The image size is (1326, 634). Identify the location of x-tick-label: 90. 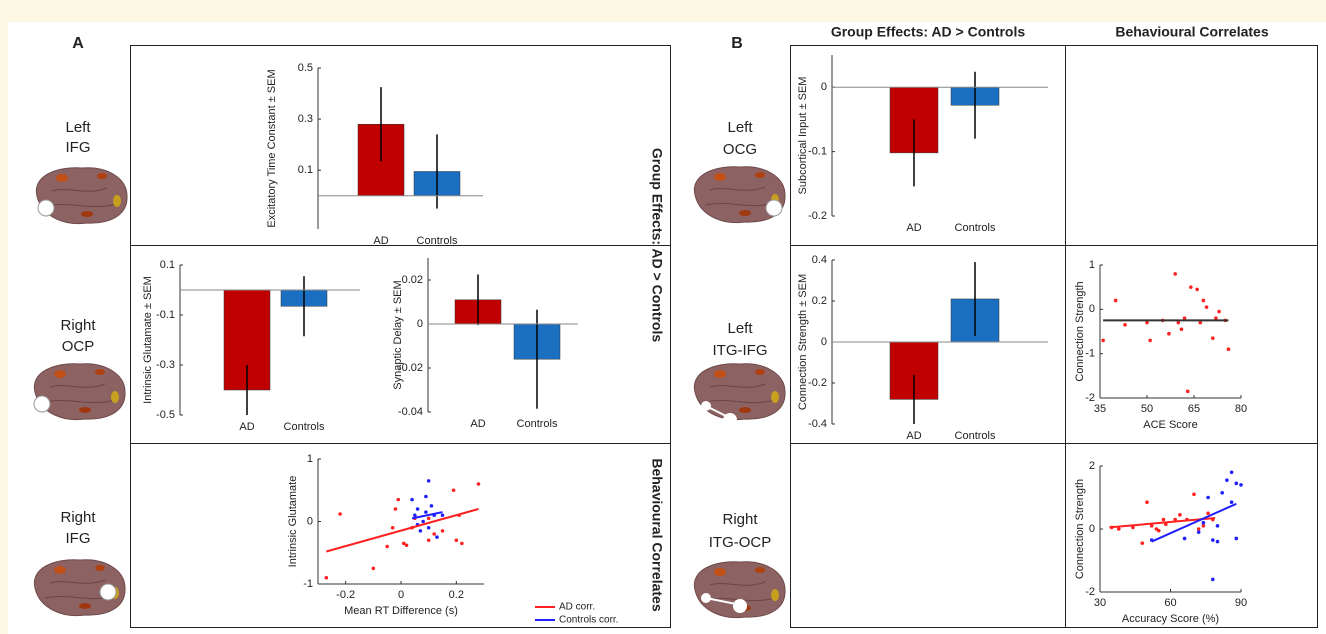
(1241, 603).